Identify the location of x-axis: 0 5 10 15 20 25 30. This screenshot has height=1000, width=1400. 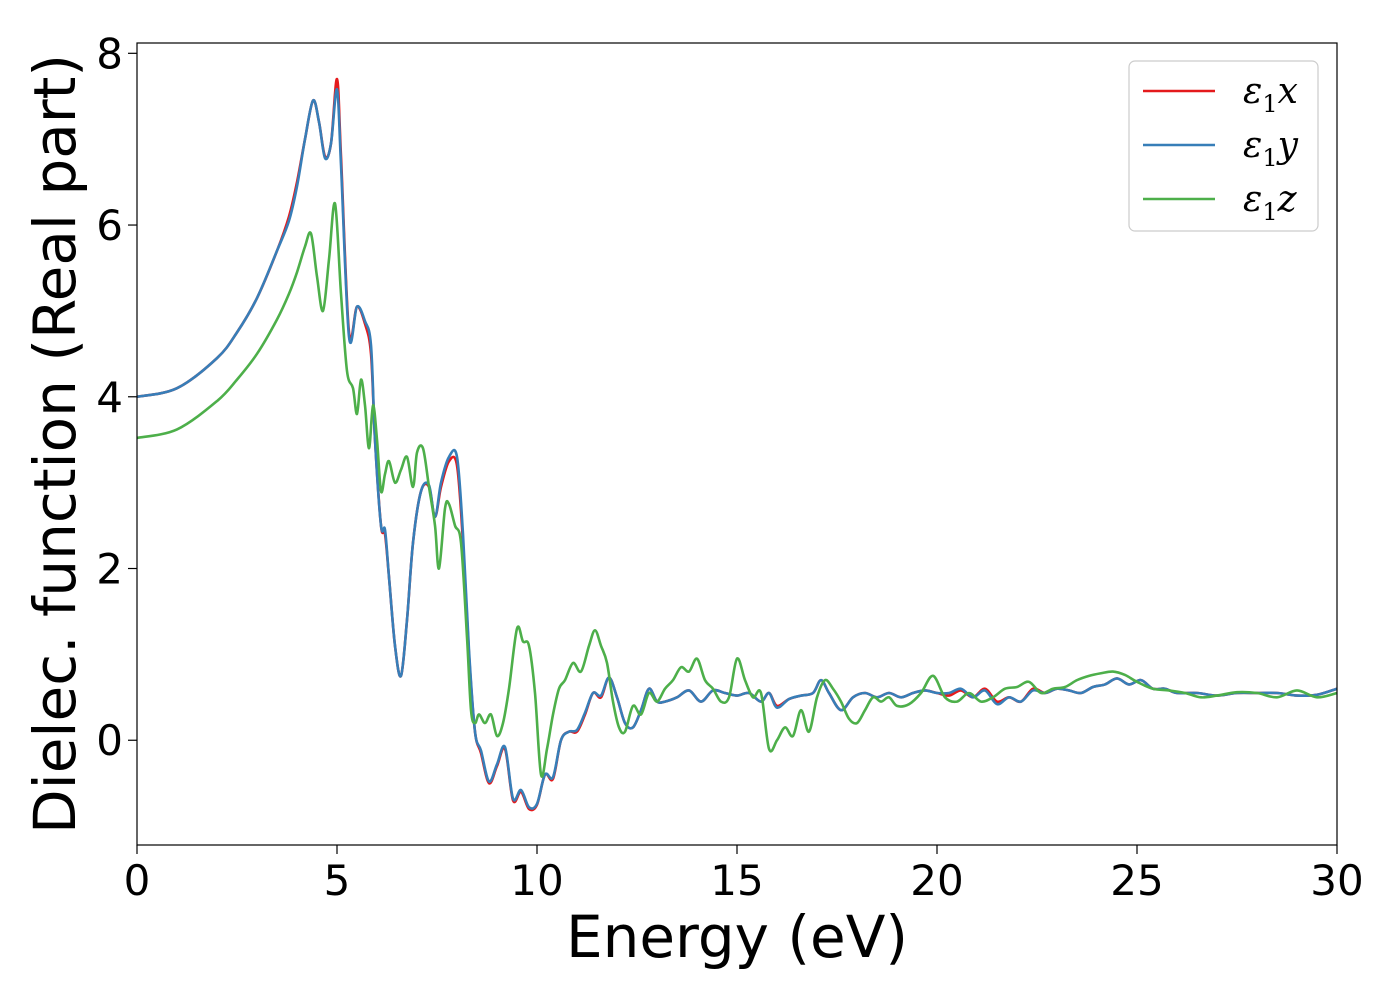
(744, 875).